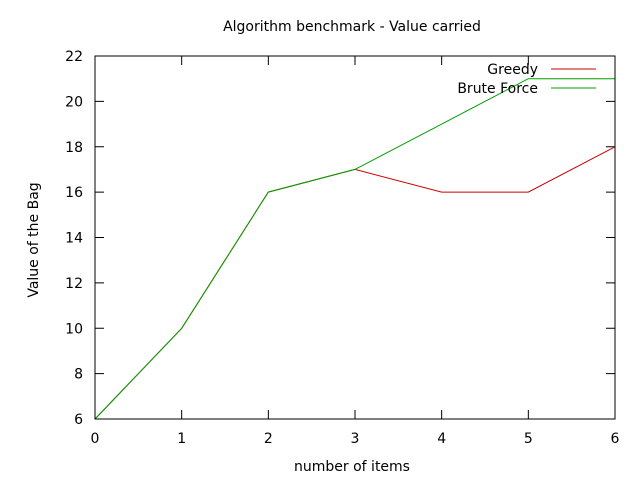 This screenshot has height=480, width=640. Describe the element at coordinates (74, 102) in the screenshot. I see `y-tick-label: 20` at that location.